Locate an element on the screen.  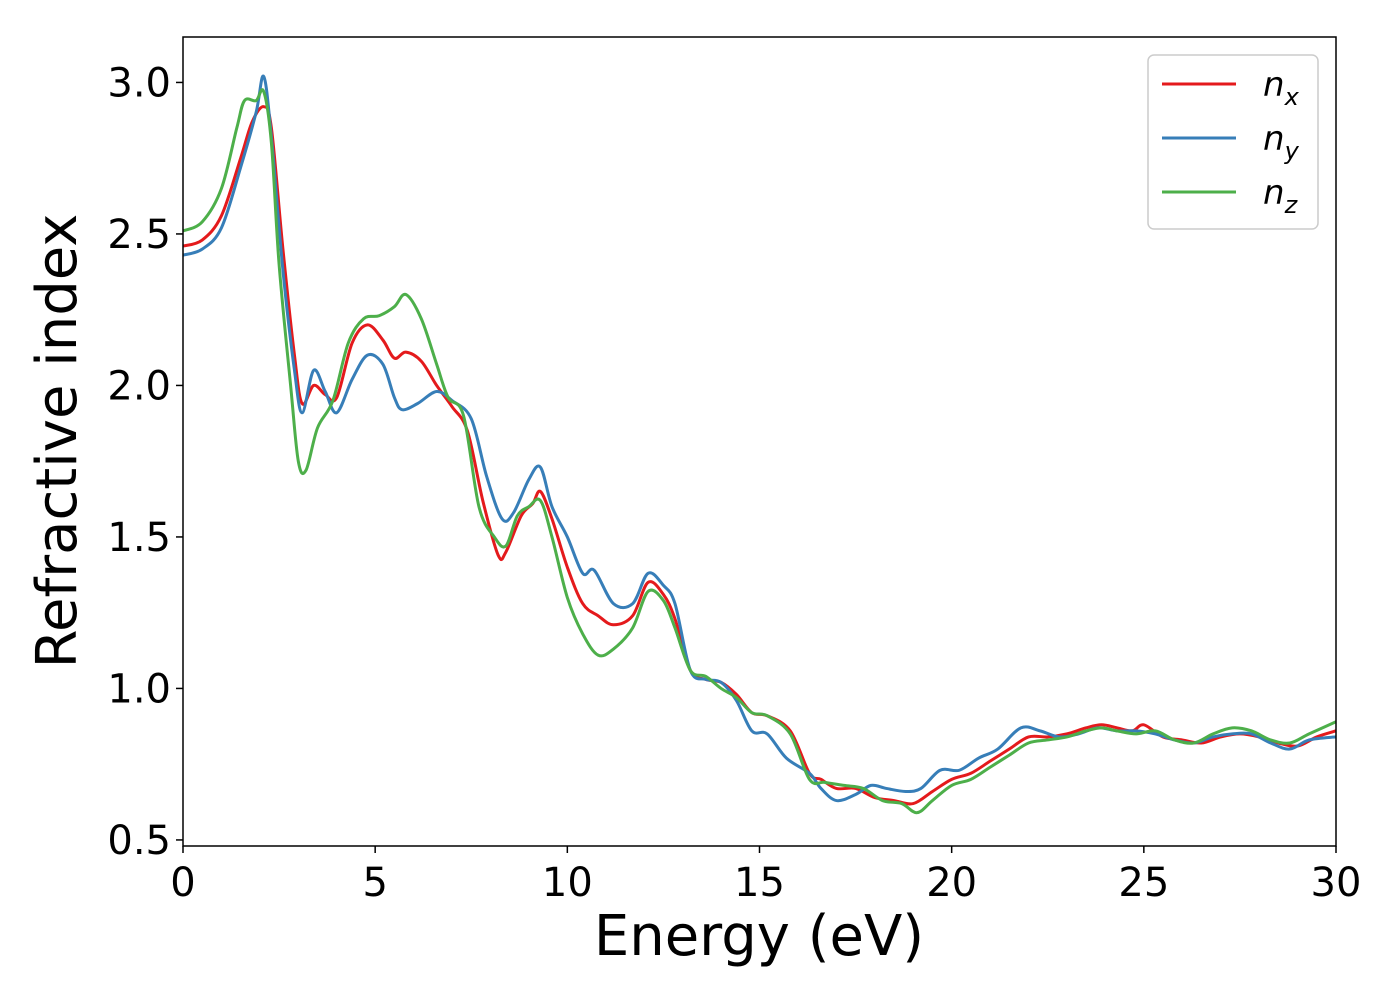
x-tick-label: 15 is located at coordinates (759, 883).